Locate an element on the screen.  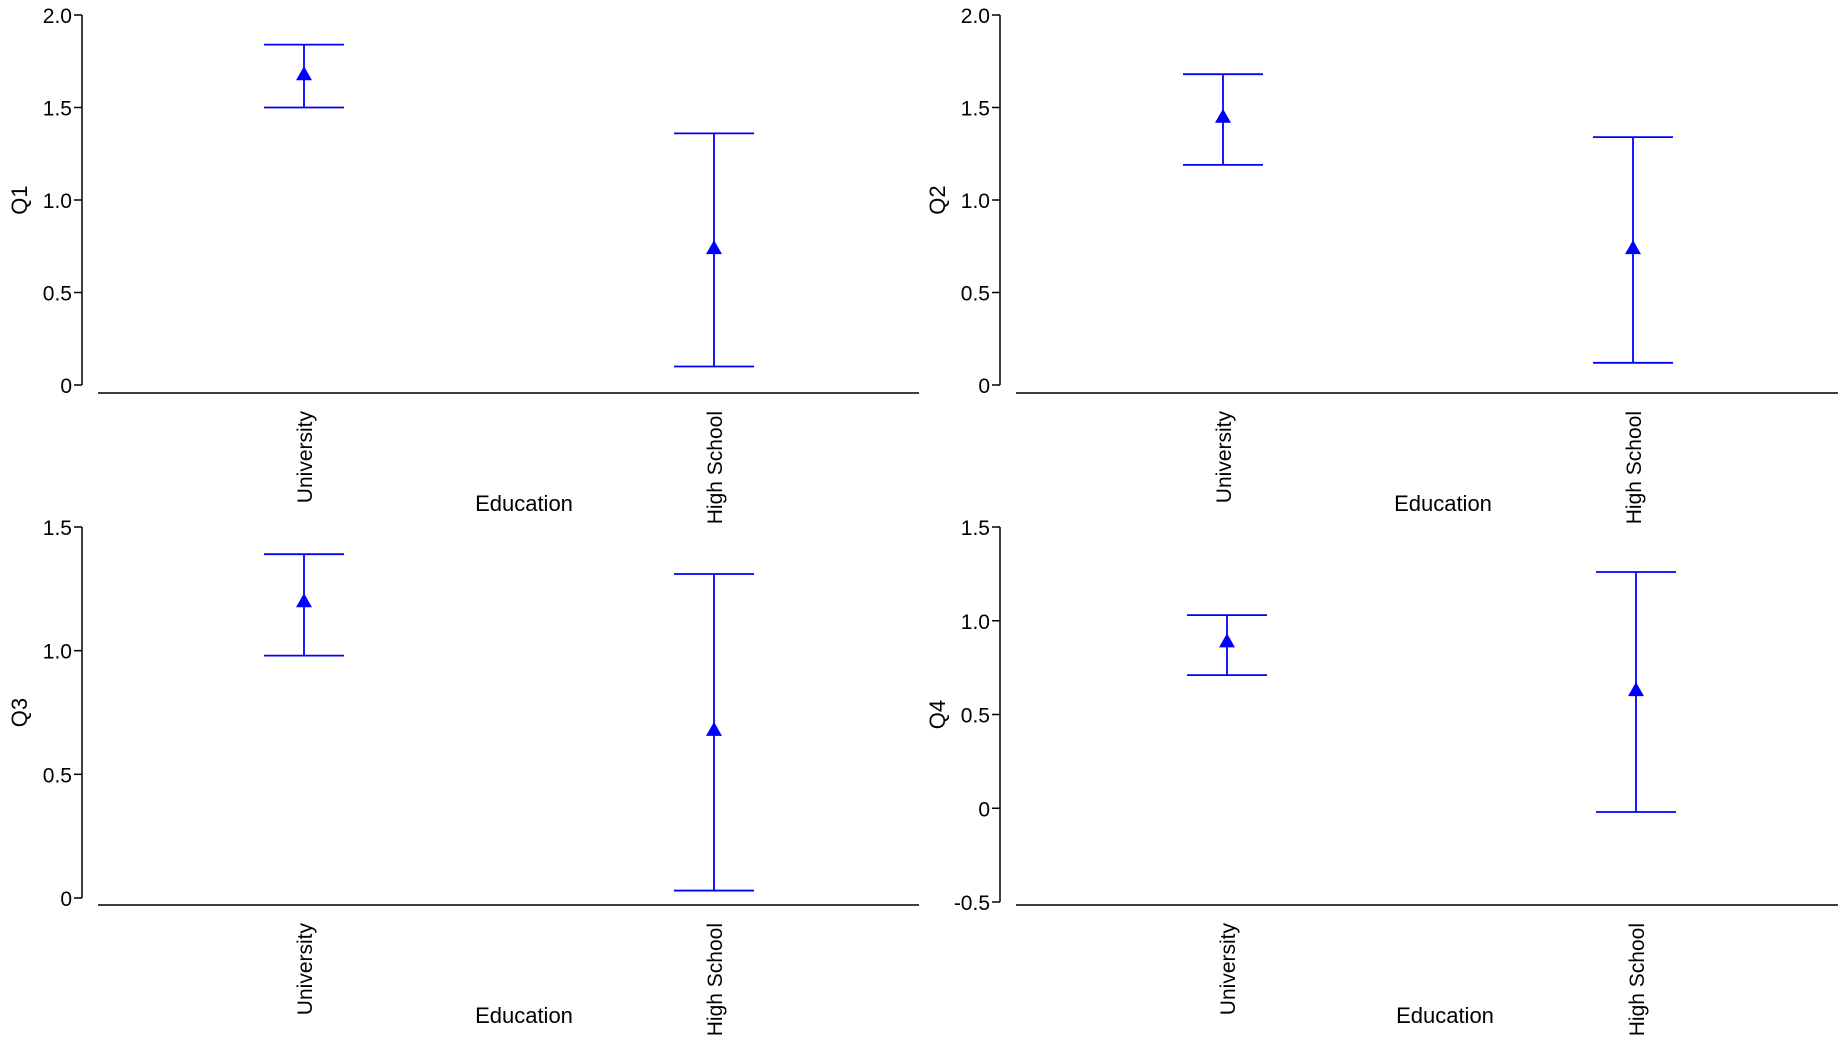
y-axis-title: Q2 is located at coordinates (937, 199).